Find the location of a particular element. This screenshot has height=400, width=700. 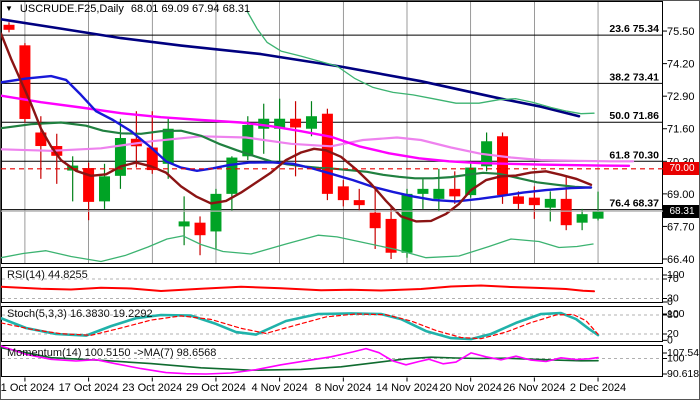

svg-text: 71.60 is located at coordinates (681, 130).